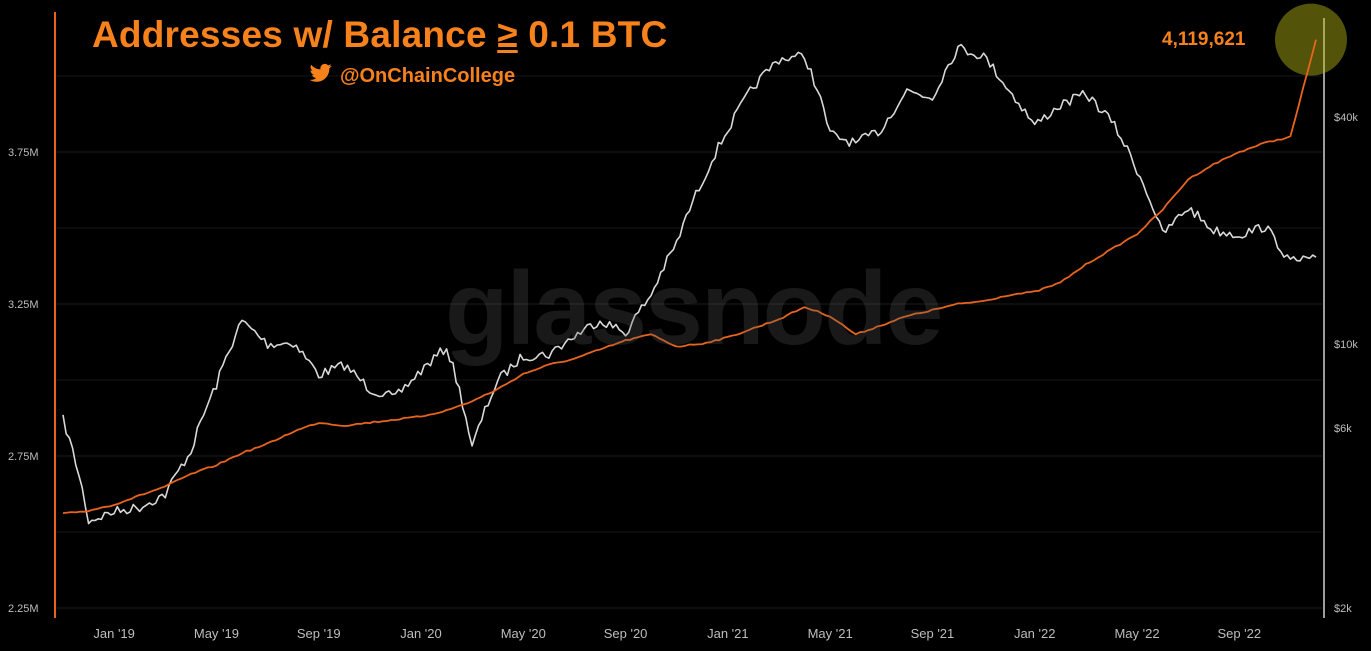  I want to click on left-tick-label: 2.75M, so click(23, 457).